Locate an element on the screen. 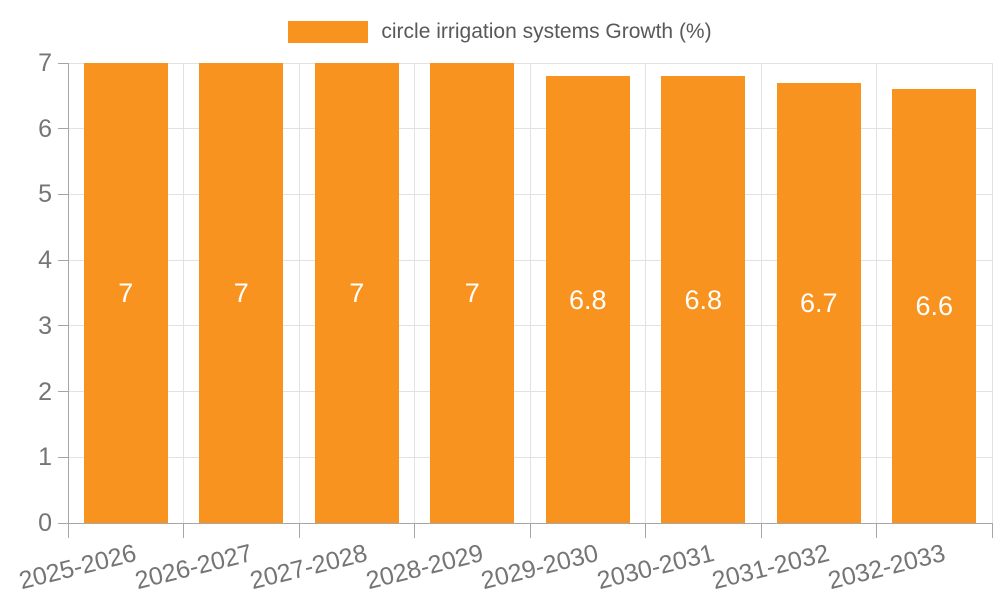  x-axis-category-label: 2030-2031 is located at coordinates (655, 567).